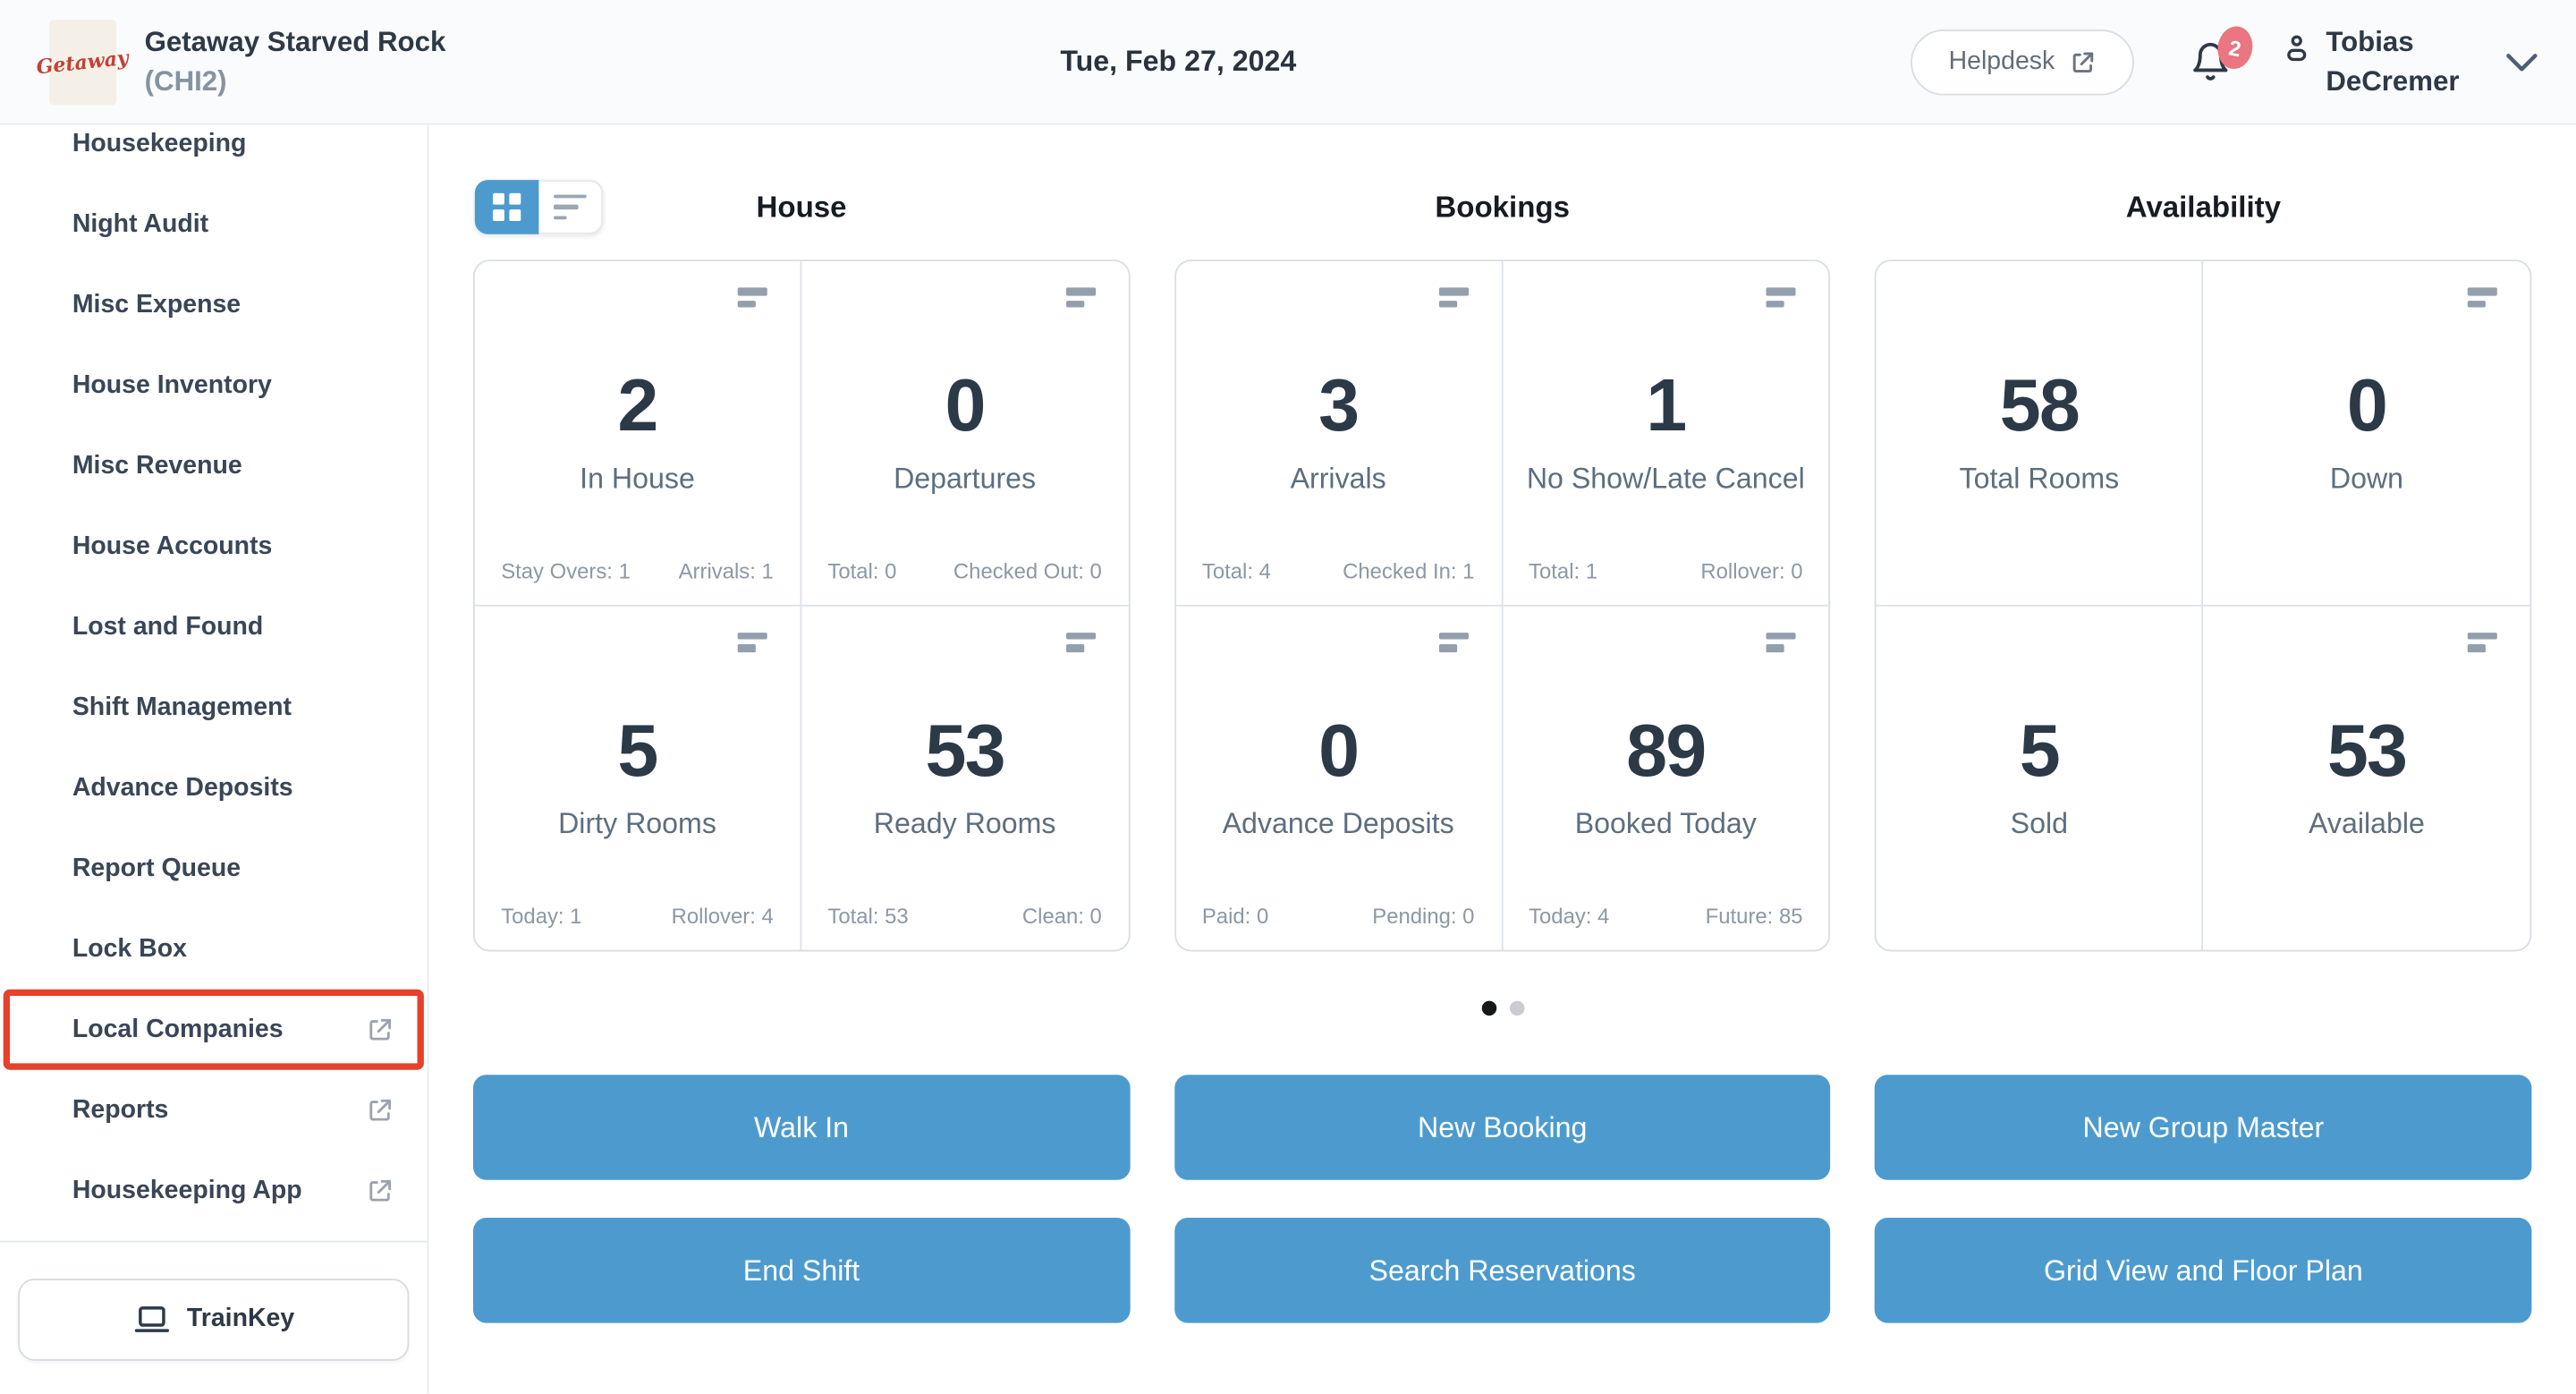 This screenshot has height=1394, width=2576. I want to click on card-stat-right: Pending: 0, so click(1423, 916).